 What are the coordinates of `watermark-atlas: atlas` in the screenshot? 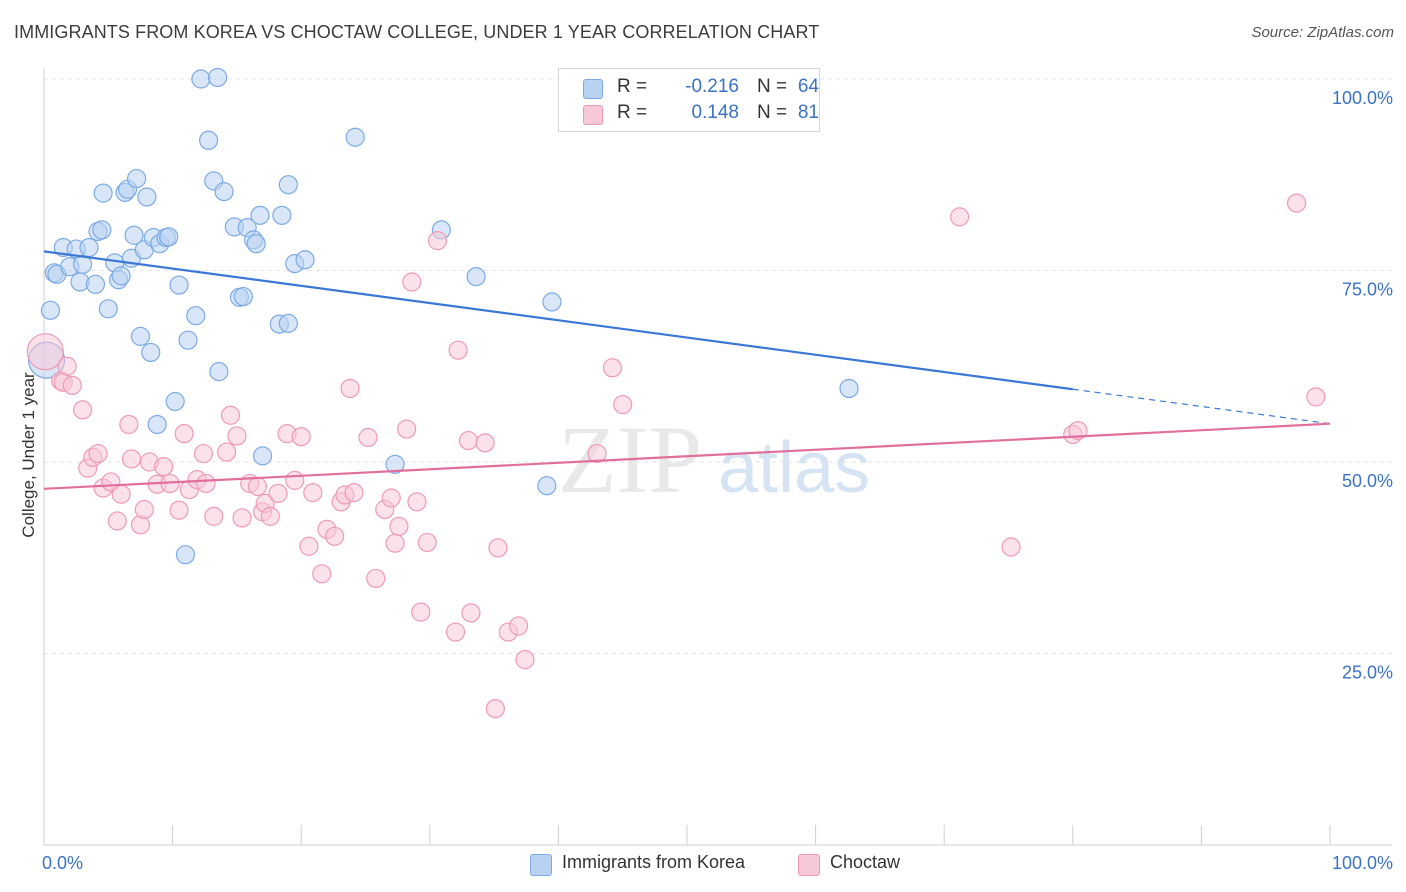 It's located at (794, 468).